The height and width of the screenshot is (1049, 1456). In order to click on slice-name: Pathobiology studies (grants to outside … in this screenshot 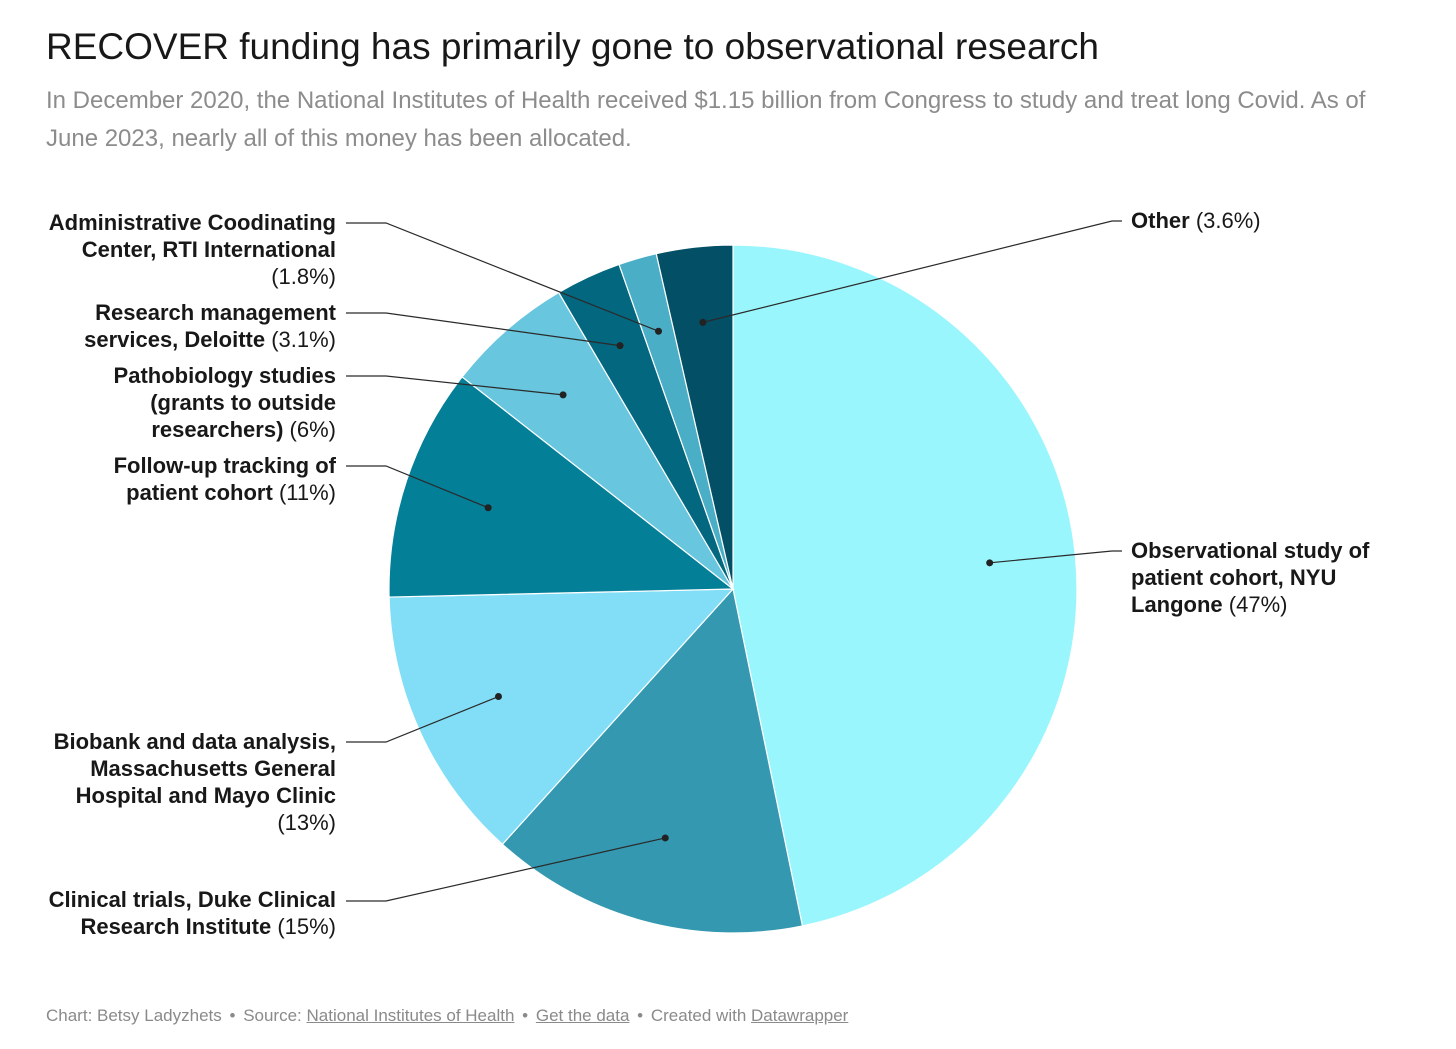, I will do `click(224, 402)`.